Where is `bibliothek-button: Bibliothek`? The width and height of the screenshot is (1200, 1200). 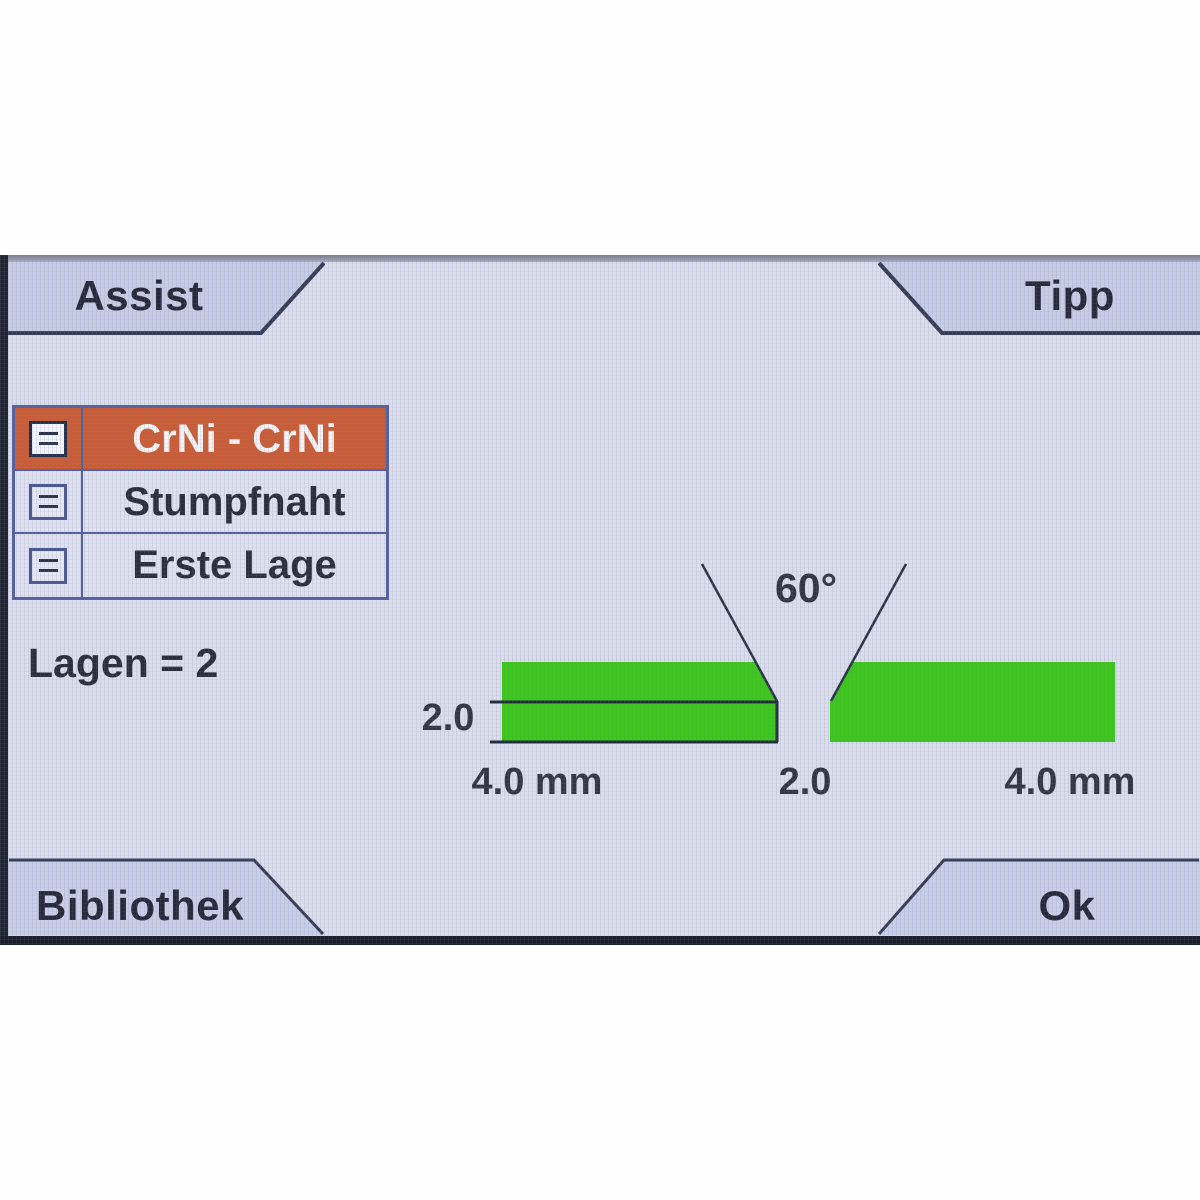
bibliothek-button: Bibliothek is located at coordinates (139, 905).